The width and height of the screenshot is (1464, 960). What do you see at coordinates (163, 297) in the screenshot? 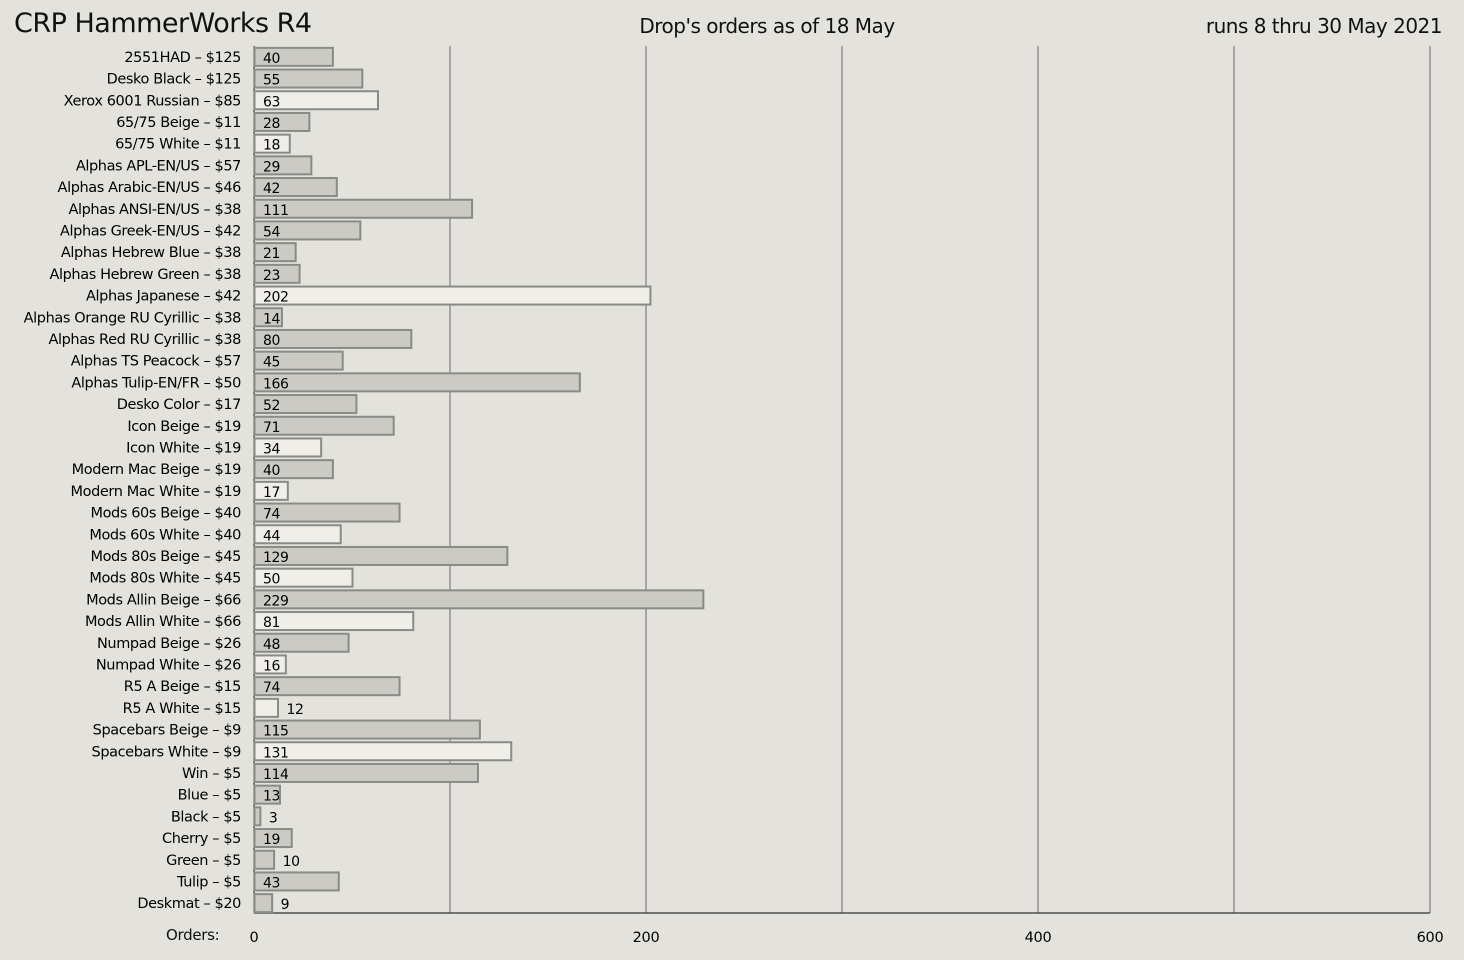
I see `category-label: Alphas Japanese – $42` at bounding box center [163, 297].